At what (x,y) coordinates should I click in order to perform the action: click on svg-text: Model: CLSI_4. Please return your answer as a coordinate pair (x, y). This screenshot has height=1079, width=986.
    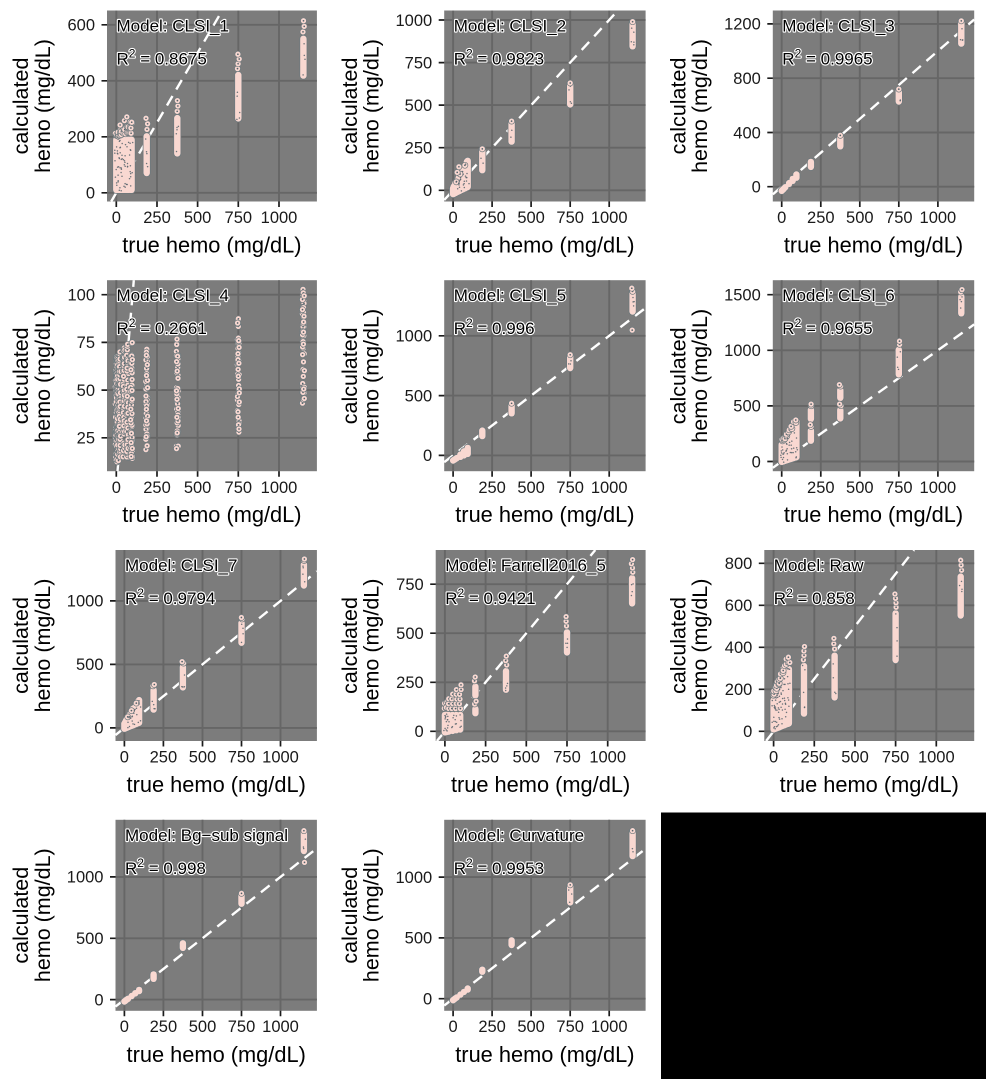
    Looking at the image, I should click on (173, 295).